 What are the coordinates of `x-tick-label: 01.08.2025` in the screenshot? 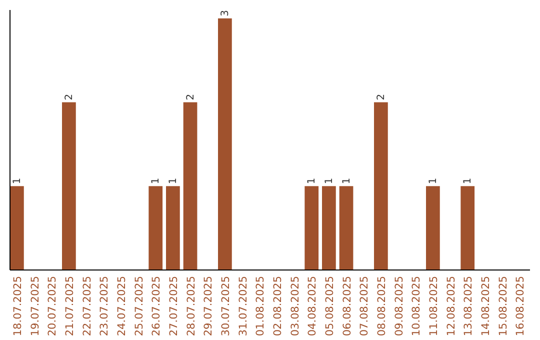 It's located at (260, 306).